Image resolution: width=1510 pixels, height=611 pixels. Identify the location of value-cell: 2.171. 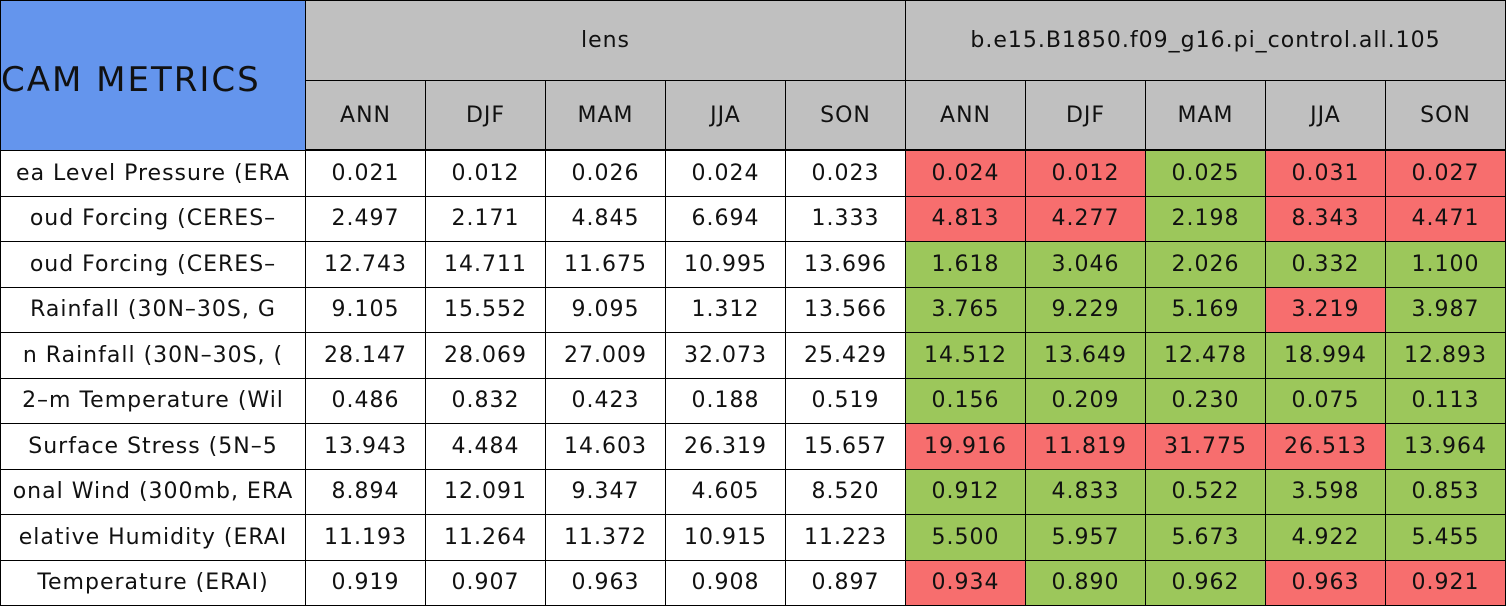
(485, 218).